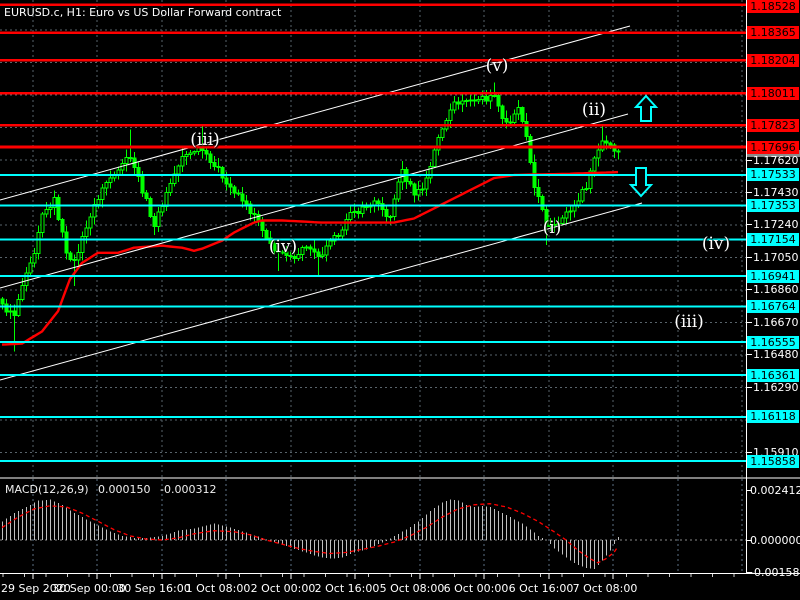 The image size is (800, 600). What do you see at coordinates (47, 489) in the screenshot?
I see `macd-name: MACD(12,26,9)` at bounding box center [47, 489].